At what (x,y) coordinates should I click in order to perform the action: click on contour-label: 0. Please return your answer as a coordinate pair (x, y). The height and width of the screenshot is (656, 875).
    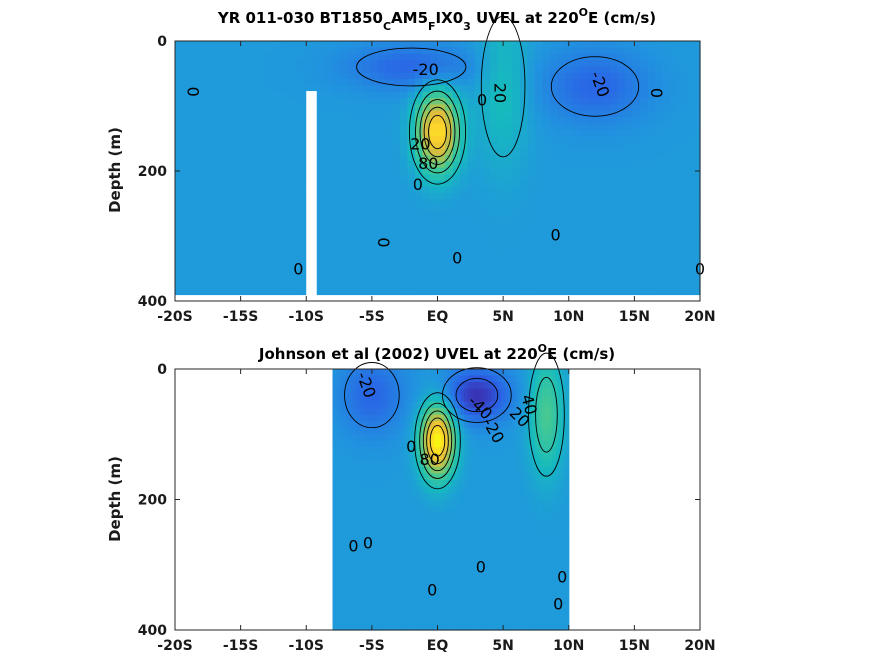
    Looking at the image, I should click on (298, 268).